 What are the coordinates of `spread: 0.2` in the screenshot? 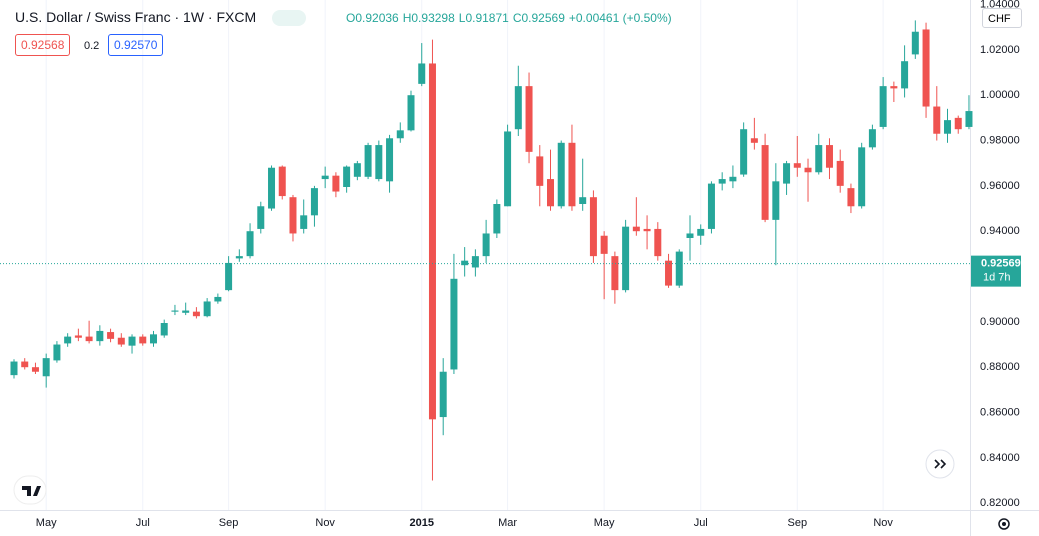 It's located at (92, 46).